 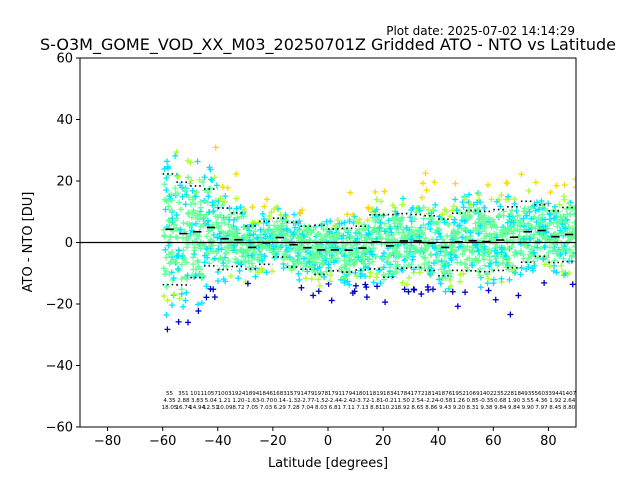 What do you see at coordinates (325, 438) in the screenshot?
I see `x-axis: −80 −60 −40 −20 0 20 40 60 80` at bounding box center [325, 438].